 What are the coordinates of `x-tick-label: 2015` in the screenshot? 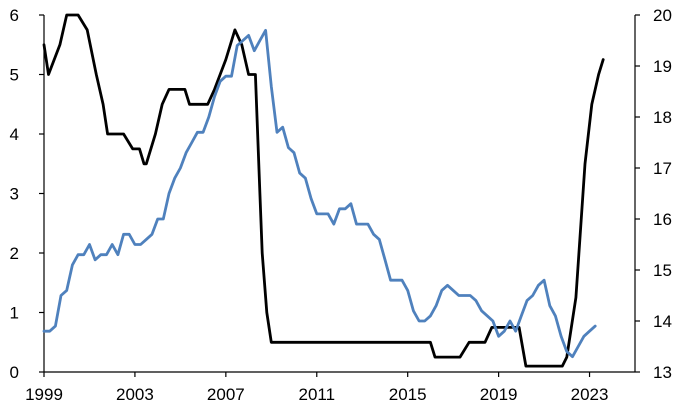 It's located at (408, 394).